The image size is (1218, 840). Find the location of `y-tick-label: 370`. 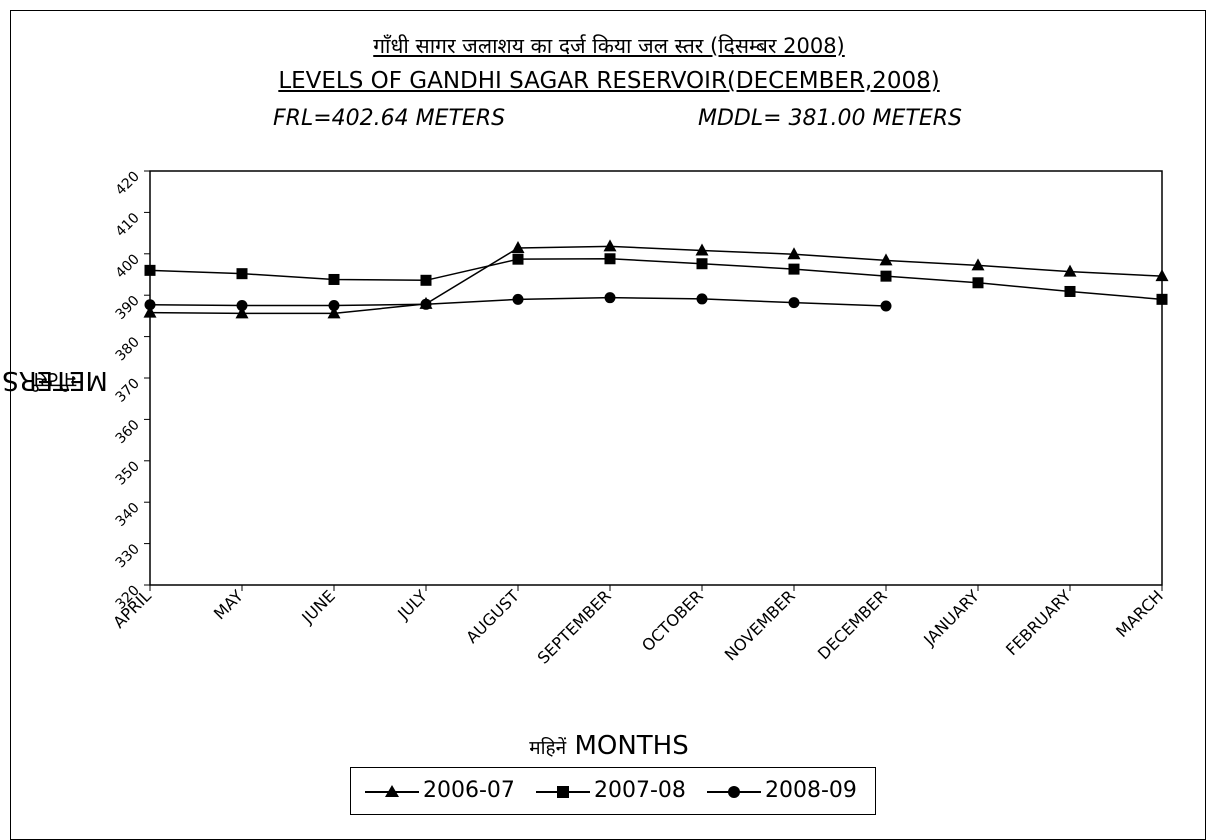

y-tick-label: 370 is located at coordinates (128, 391).